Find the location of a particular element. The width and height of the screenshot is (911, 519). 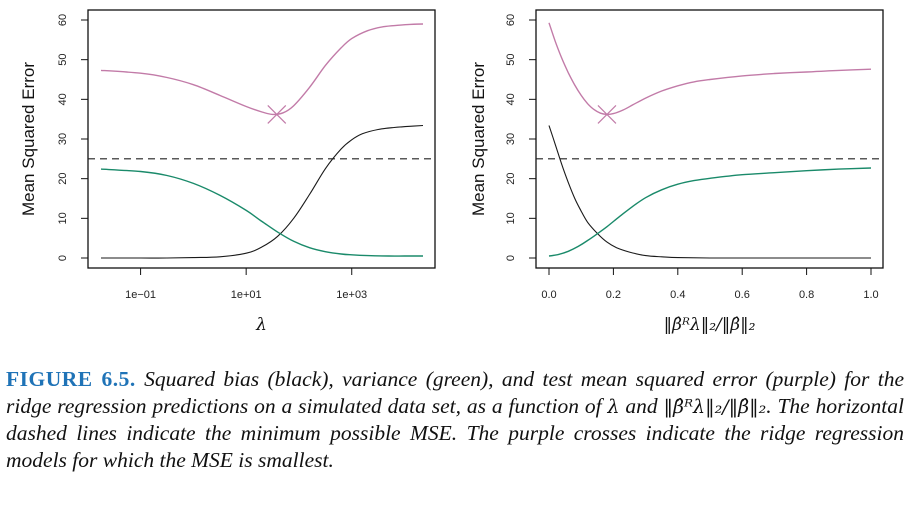

x-tick-label: 0.8 is located at coordinates (806, 295).